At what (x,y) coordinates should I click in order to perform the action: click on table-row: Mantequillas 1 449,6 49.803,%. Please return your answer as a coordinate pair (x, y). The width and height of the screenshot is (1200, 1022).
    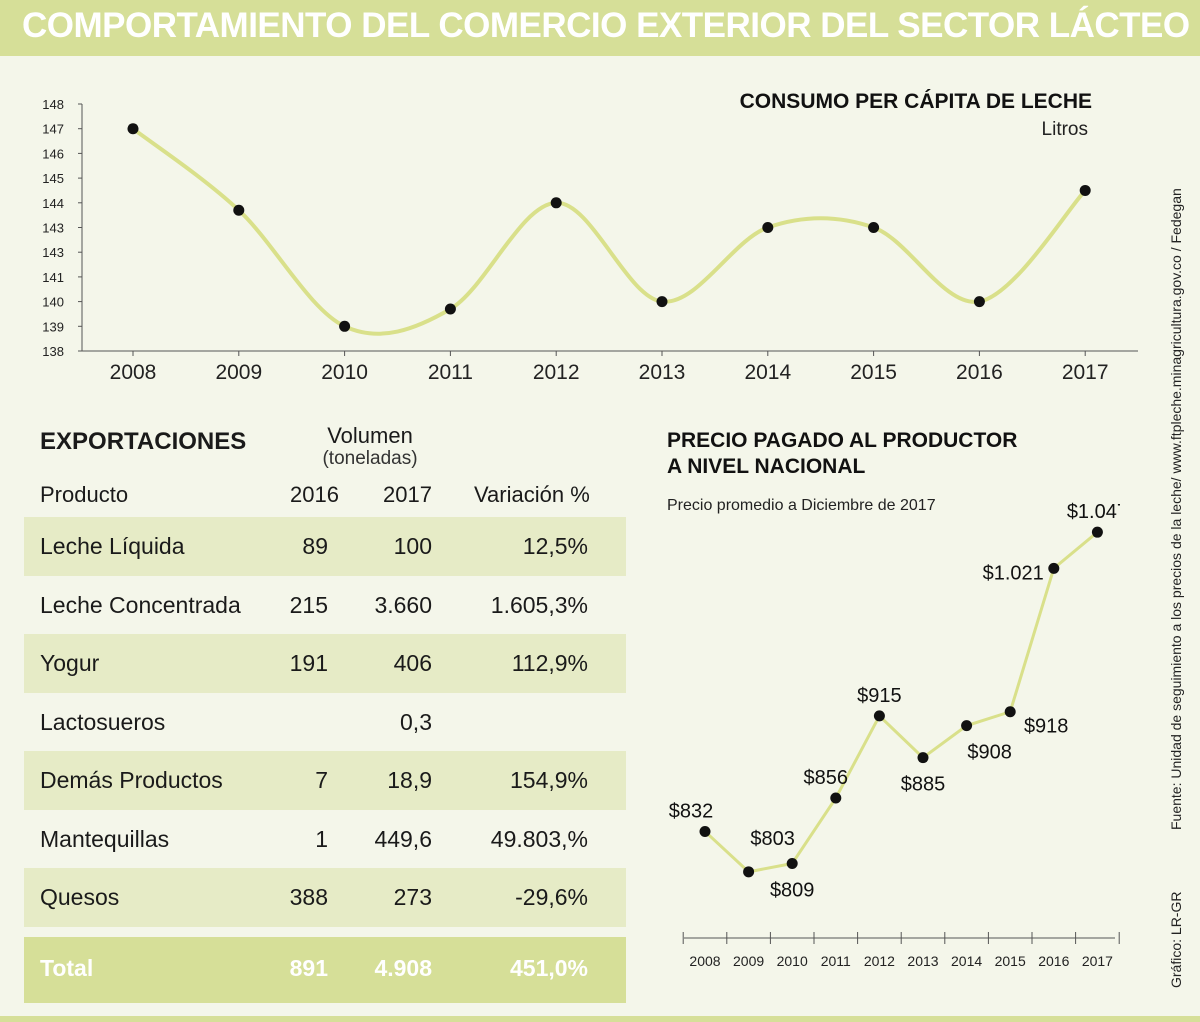
    Looking at the image, I should click on (325, 839).